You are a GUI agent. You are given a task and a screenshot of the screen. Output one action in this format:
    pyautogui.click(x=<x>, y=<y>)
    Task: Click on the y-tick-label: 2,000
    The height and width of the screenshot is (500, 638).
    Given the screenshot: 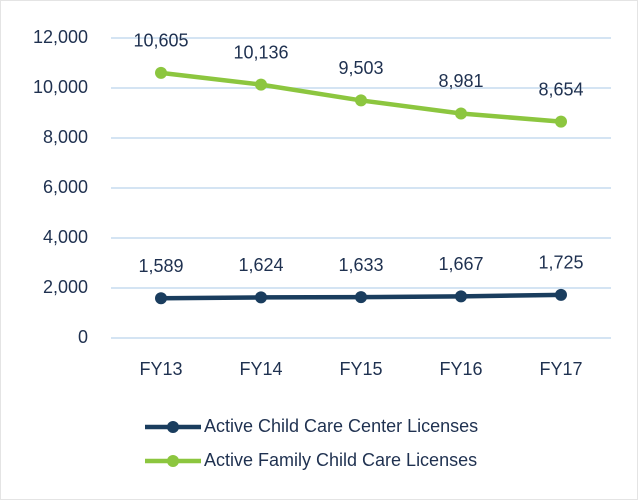 What is the action you would take?
    pyautogui.click(x=65, y=287)
    